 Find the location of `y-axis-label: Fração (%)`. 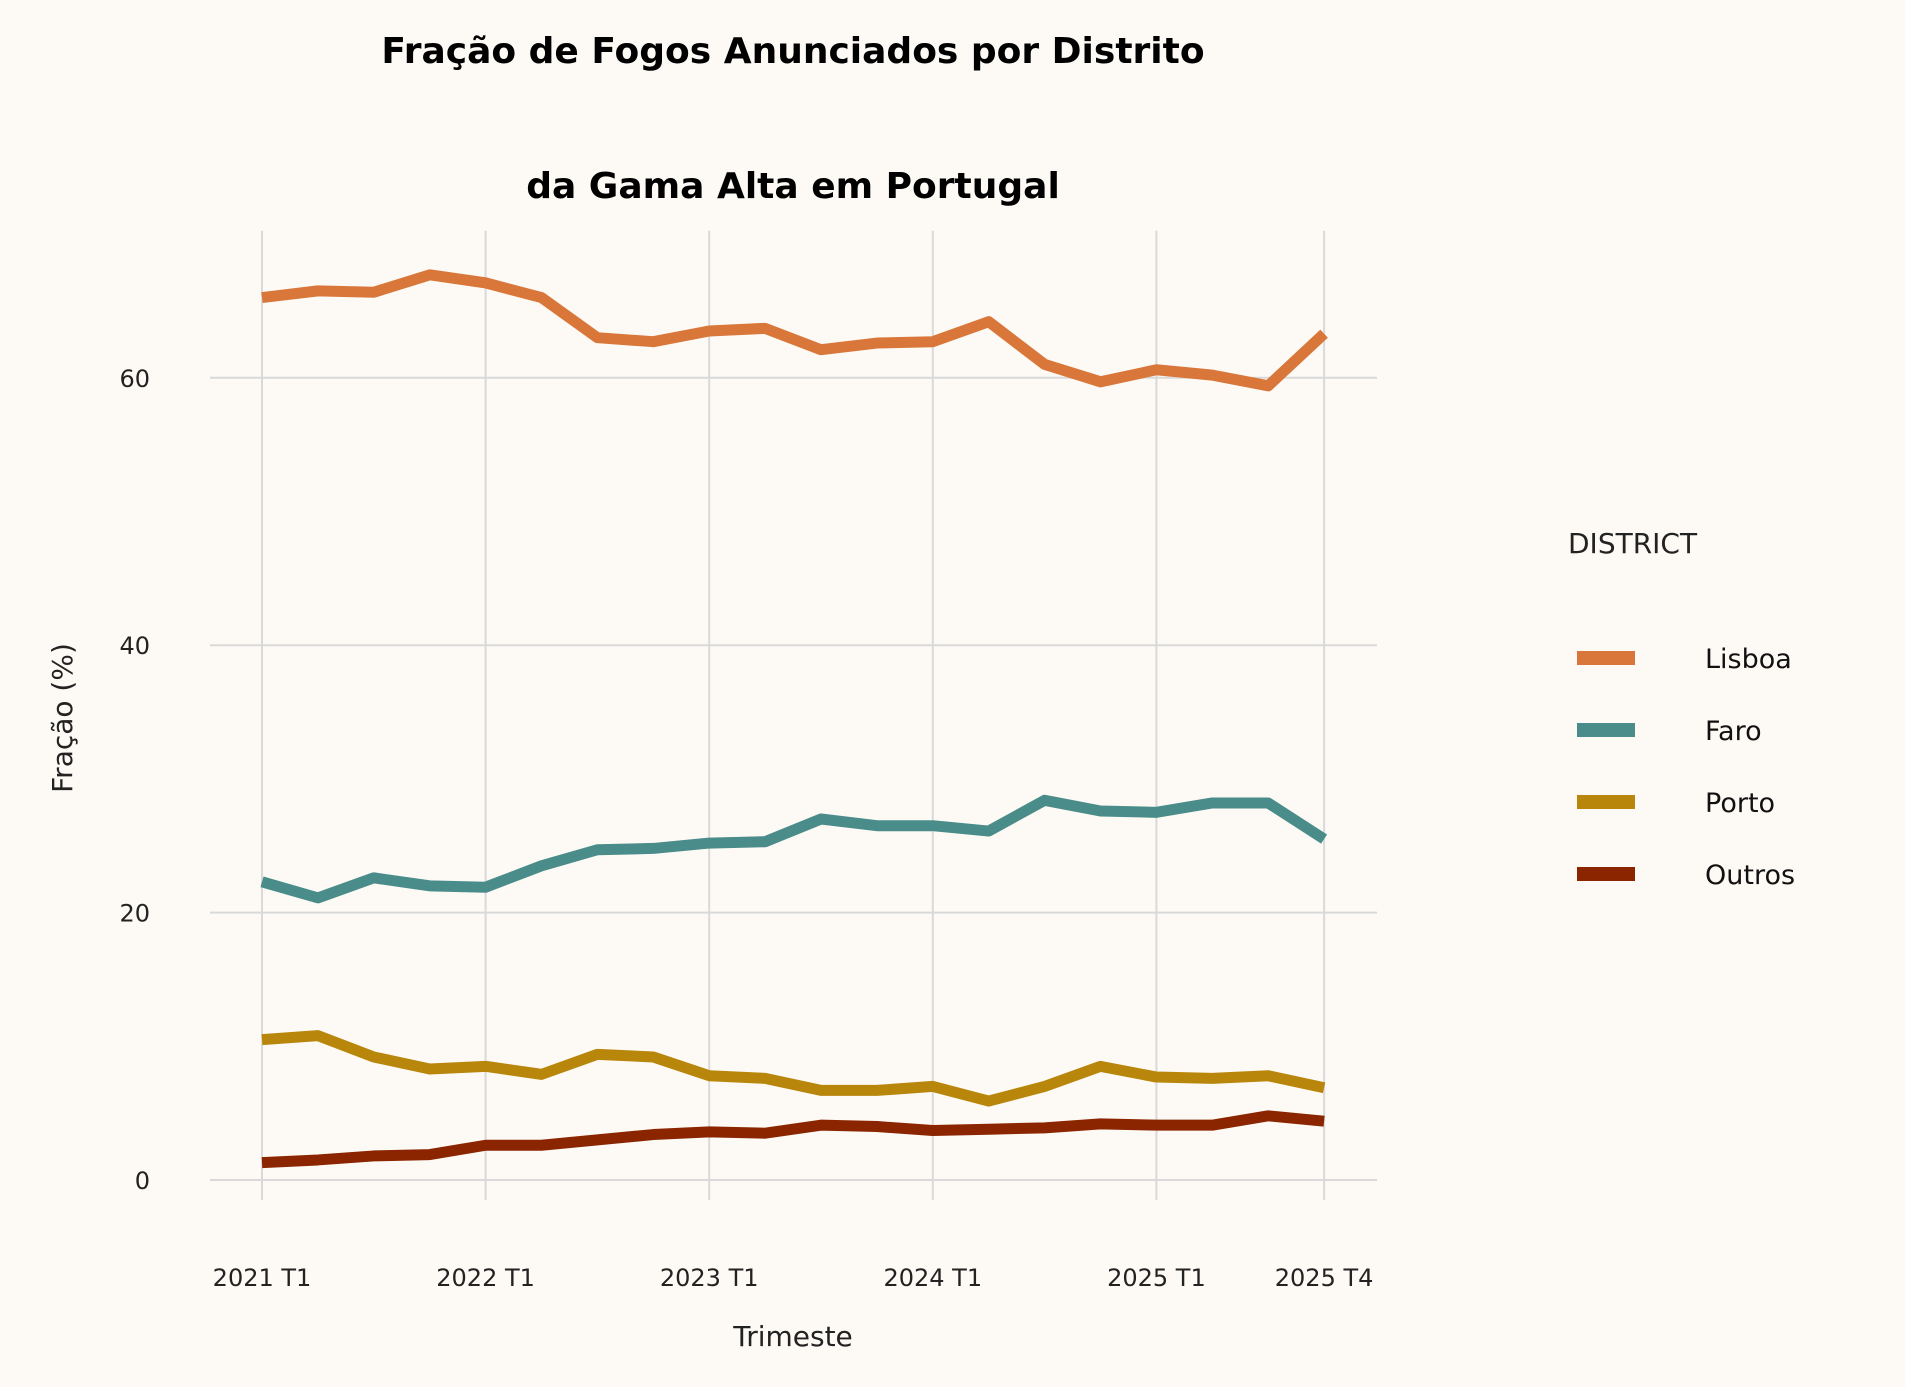

y-axis-label: Fração (%) is located at coordinates (62, 718).